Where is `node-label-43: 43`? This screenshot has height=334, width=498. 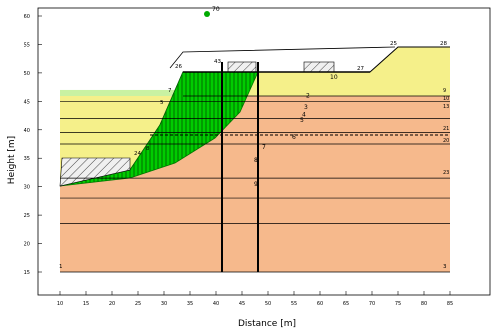
node-label-43: 43 is located at coordinates (217, 62).